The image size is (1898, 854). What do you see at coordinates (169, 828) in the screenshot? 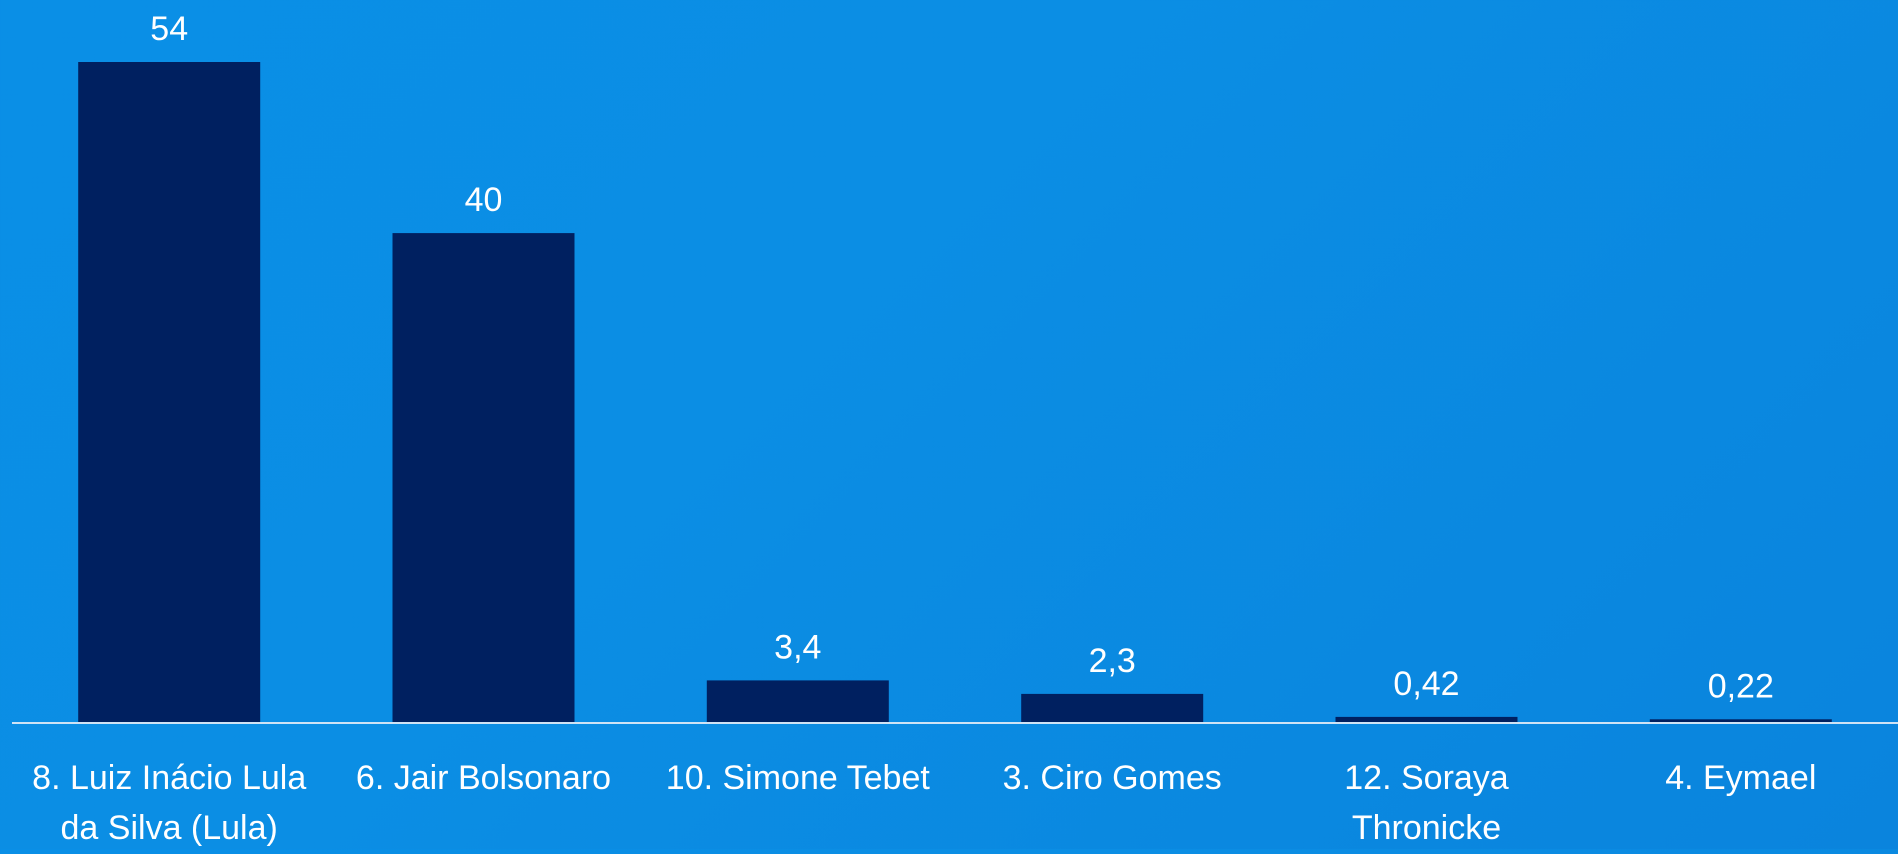
I see `category-label-line: da Silva (Lula)` at bounding box center [169, 828].